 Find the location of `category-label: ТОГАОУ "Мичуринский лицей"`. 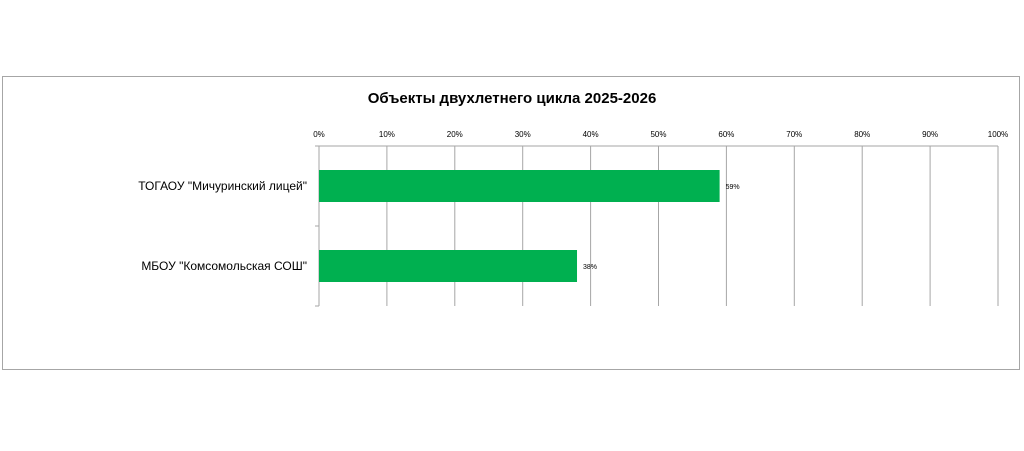

category-label: ТОГАОУ "Мичуринский лицей" is located at coordinates (222, 186).